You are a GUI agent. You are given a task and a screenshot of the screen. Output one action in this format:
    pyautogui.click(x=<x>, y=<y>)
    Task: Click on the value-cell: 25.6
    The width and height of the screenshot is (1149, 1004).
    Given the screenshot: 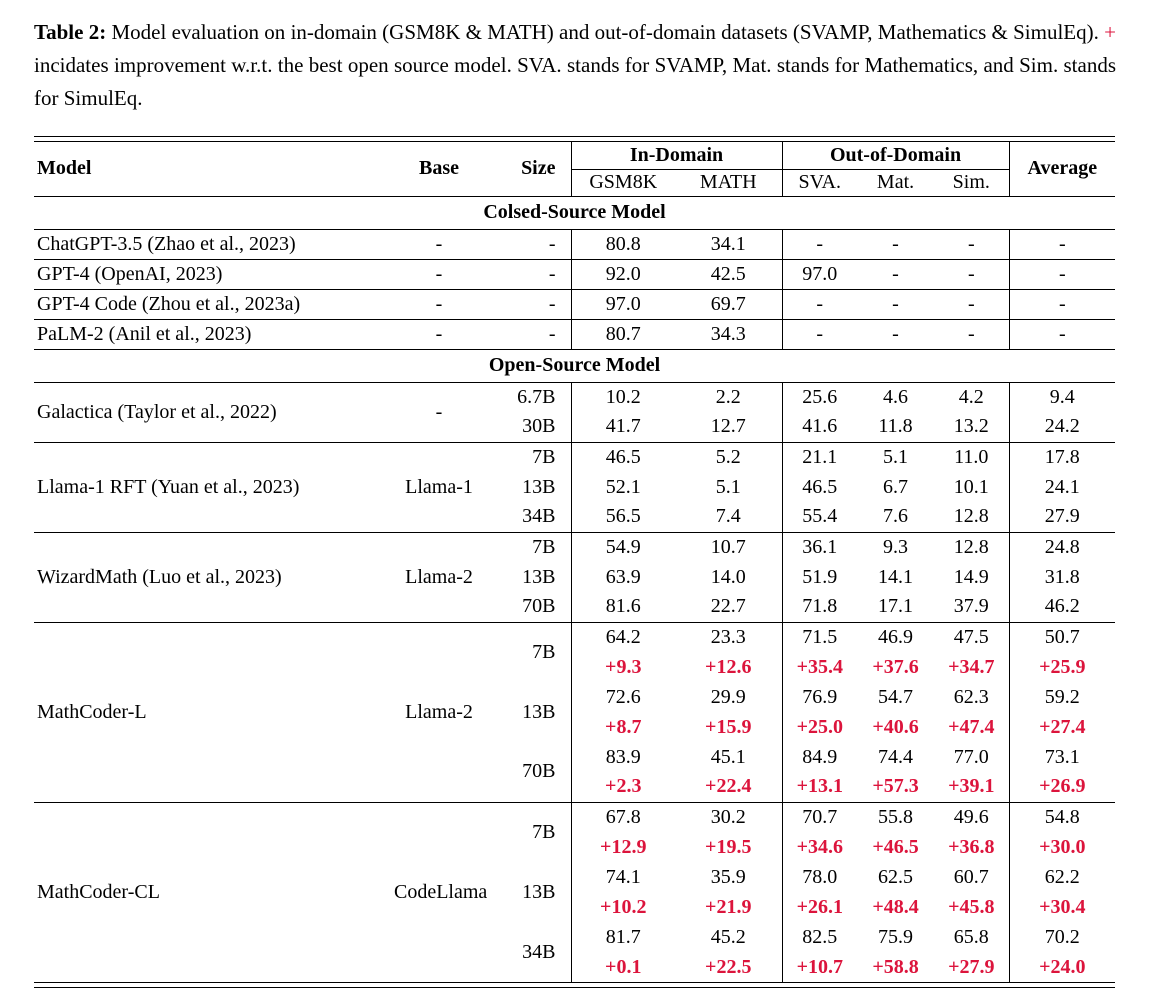 What is the action you would take?
    pyautogui.click(x=819, y=396)
    